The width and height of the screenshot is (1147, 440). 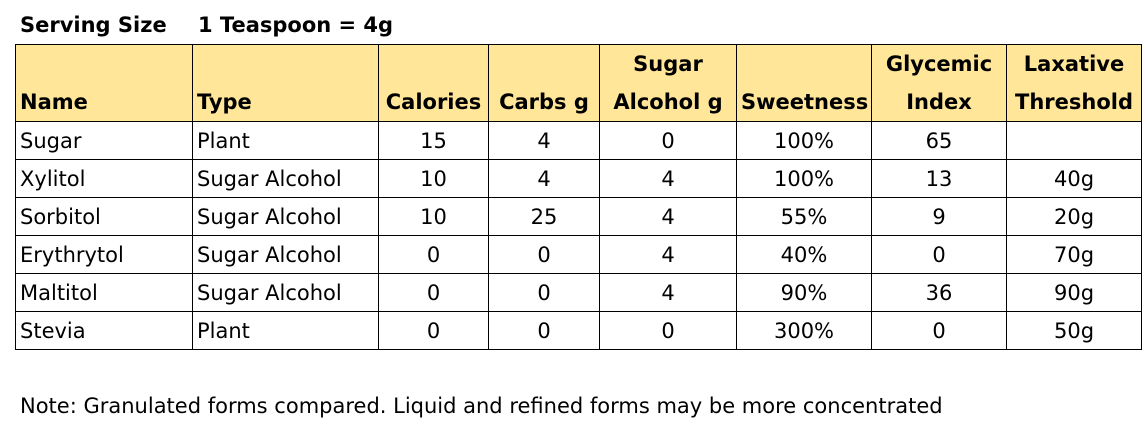 I want to click on cell-laxative-threshold: 20g, so click(x=1074, y=216).